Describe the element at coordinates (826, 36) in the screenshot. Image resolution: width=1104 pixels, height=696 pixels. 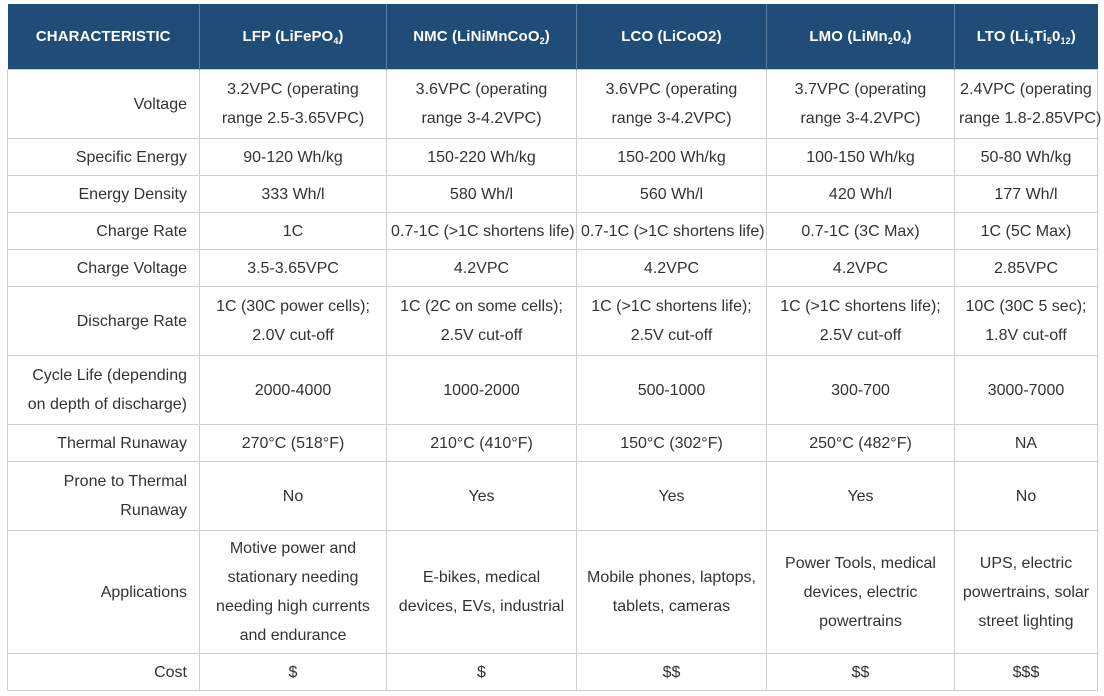
I see `header-text: LMO` at that location.